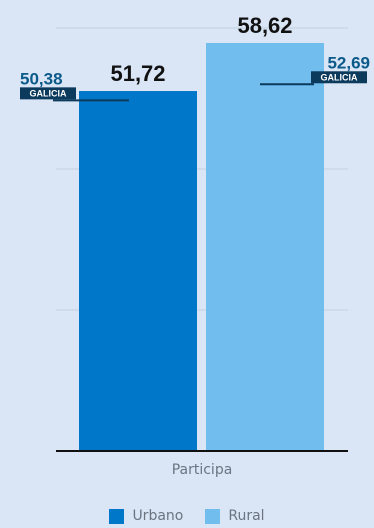 The width and height of the screenshot is (374, 528). I want to click on legend-item-rural: Rural, so click(235, 516).